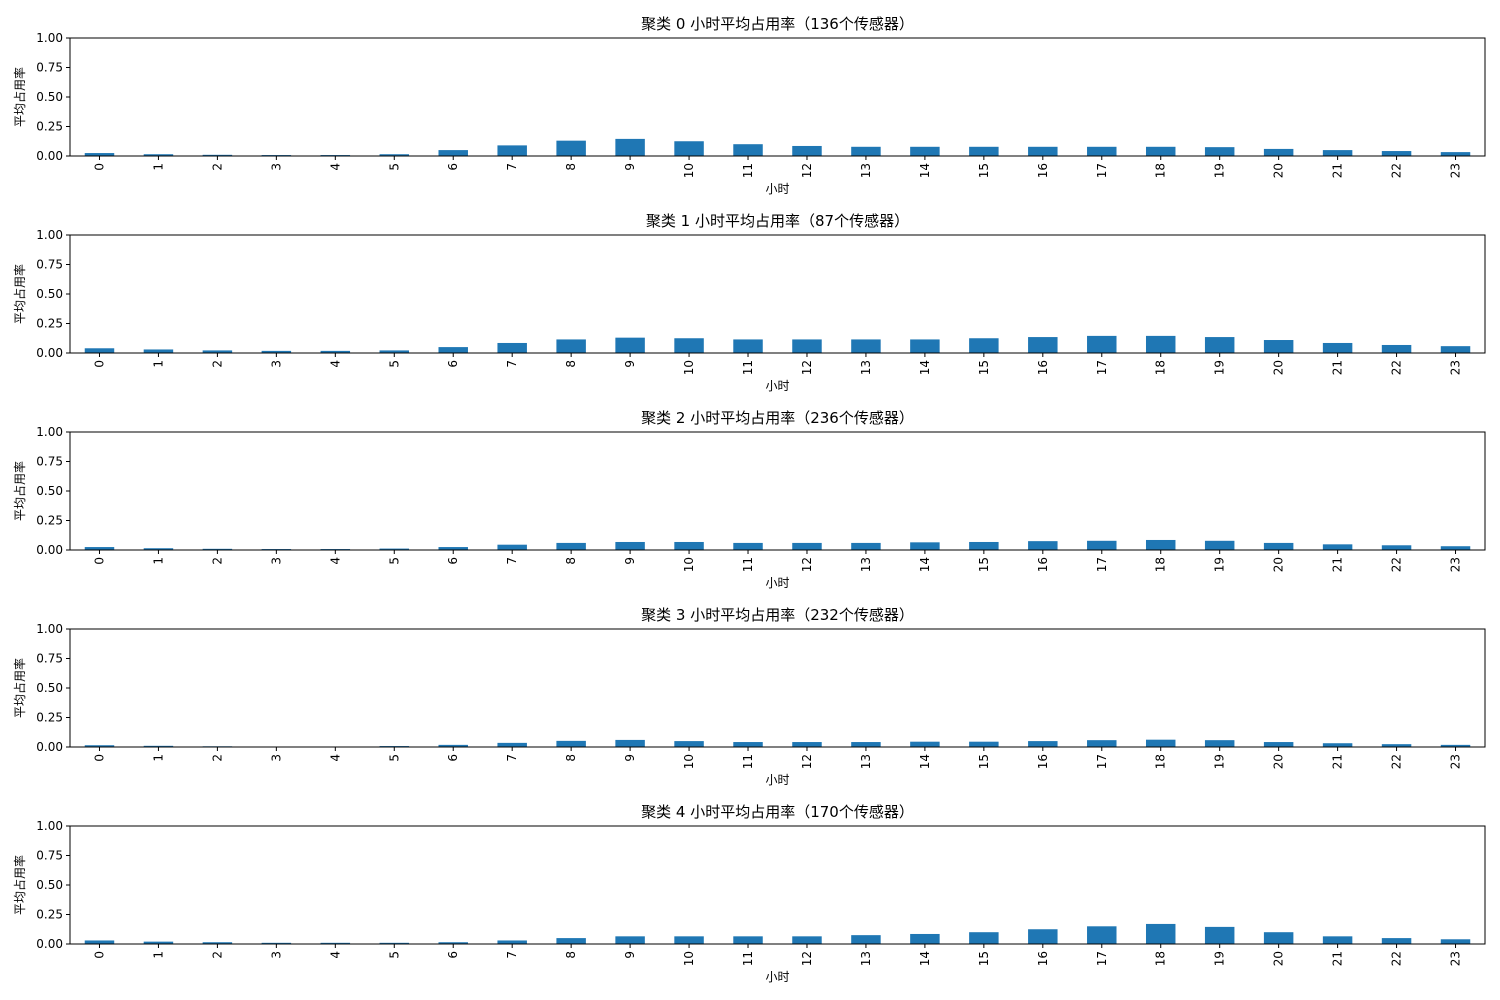 The width and height of the screenshot is (1500, 1000). Describe the element at coordinates (99, 364) in the screenshot. I see `x-tick-label: 0` at that location.